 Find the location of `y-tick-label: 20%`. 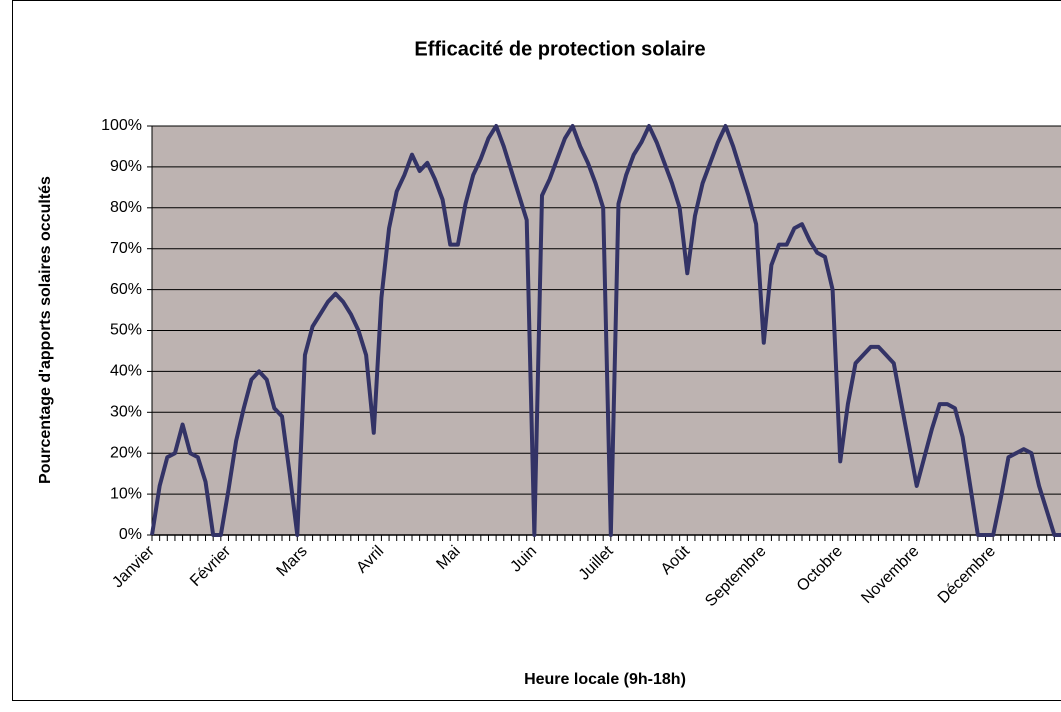

y-tick-label: 20% is located at coordinates (126, 452).